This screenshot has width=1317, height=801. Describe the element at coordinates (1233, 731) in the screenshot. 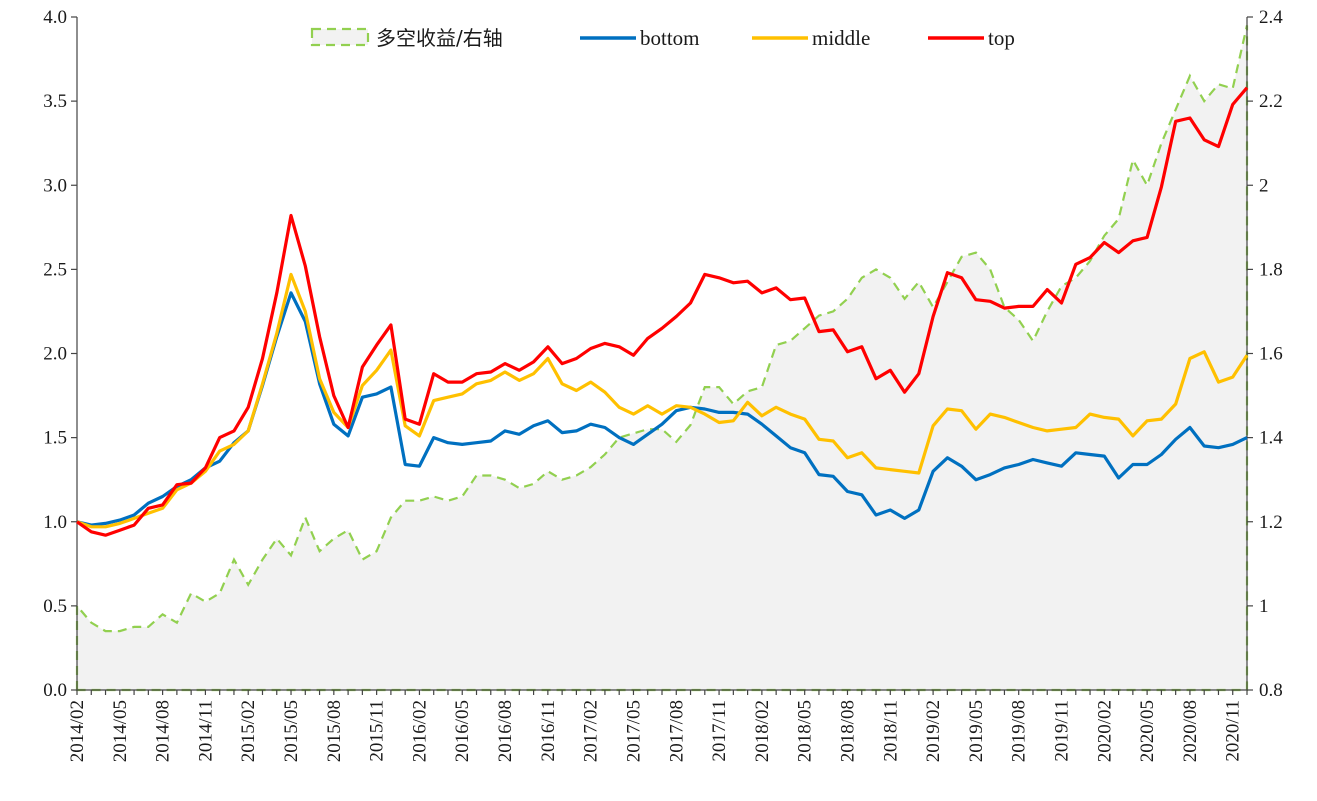

I see `x-tick-label: 2020/11` at that location.